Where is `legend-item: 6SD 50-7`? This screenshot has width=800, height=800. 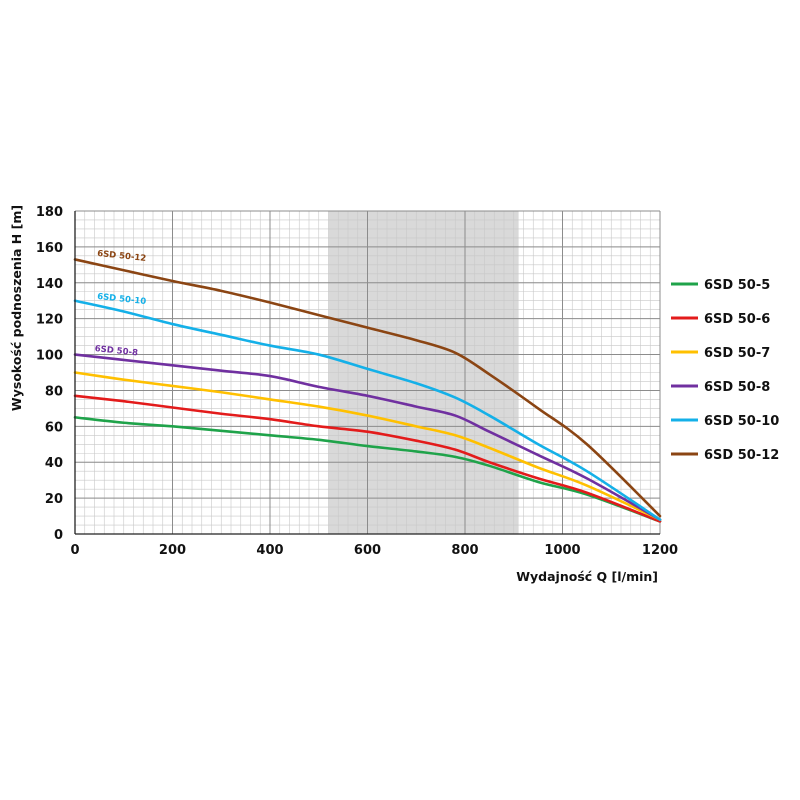 legend-item: 6SD 50-7 is located at coordinates (720, 353).